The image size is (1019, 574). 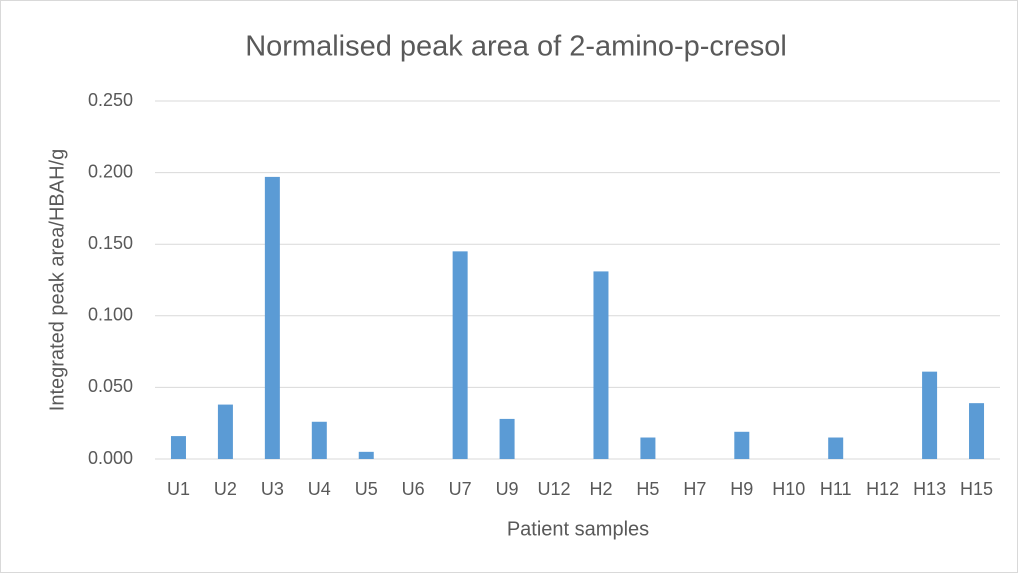 I want to click on y-tick-label: 0.000, so click(x=110, y=458).